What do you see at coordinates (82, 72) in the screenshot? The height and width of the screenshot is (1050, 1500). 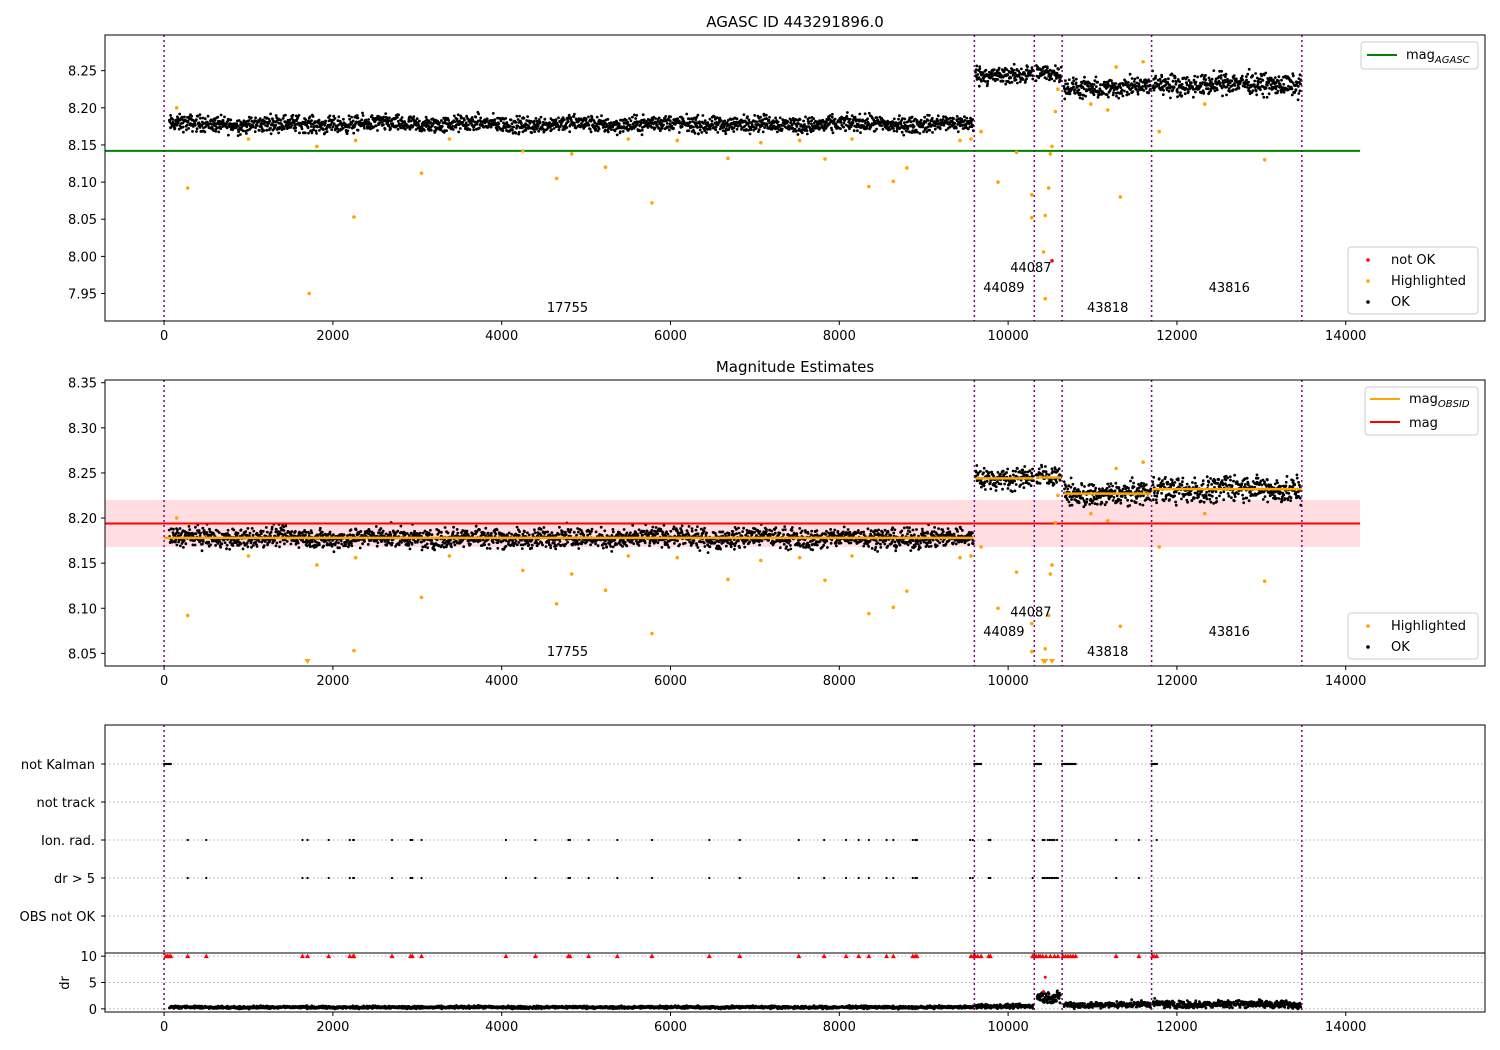 I see `y-tick-label: 8.25` at bounding box center [82, 72].